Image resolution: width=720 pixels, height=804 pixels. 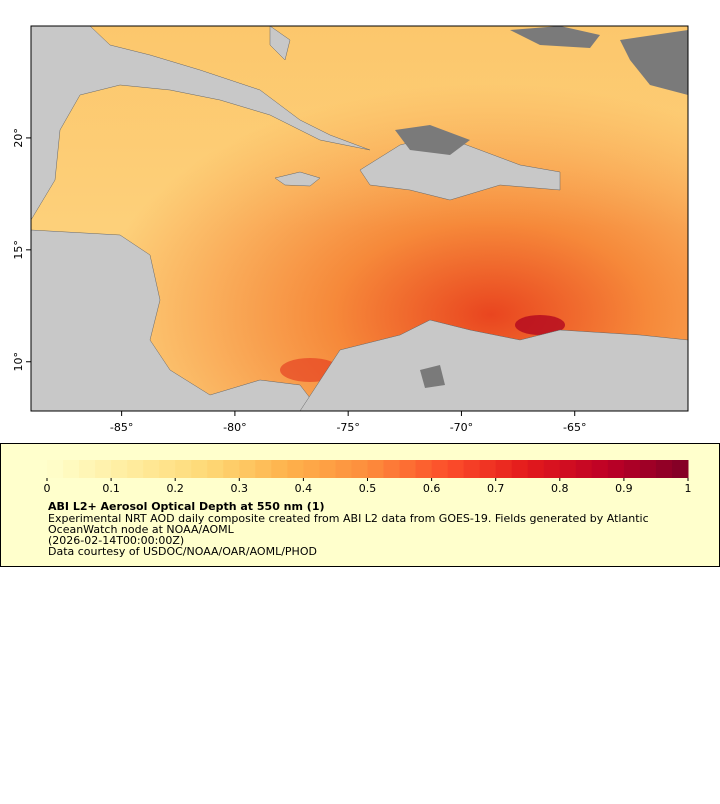 What do you see at coordinates (175, 488) in the screenshot?
I see `colorbar-tick-label: 0.2` at bounding box center [175, 488].